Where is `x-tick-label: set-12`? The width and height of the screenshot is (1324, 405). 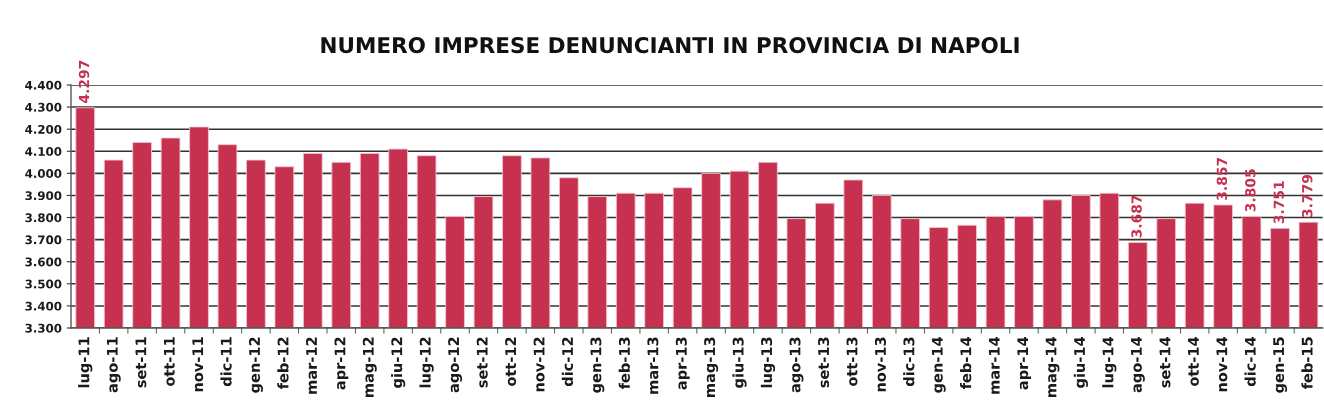 x-tick-label: set-12 is located at coordinates (482, 362).